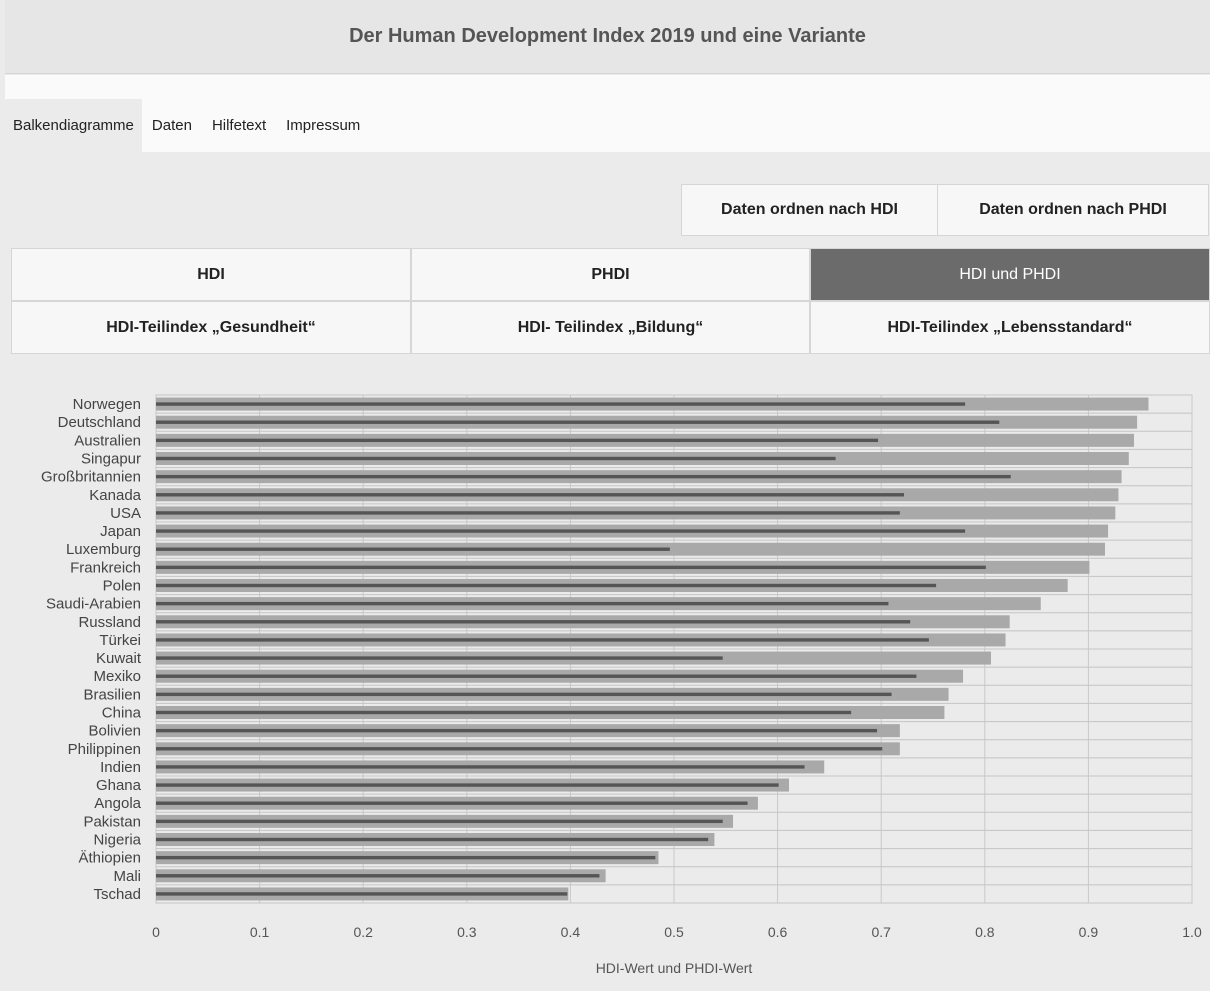  What do you see at coordinates (571, 932) in the screenshot?
I see `x-tick-label: 0.4` at bounding box center [571, 932].